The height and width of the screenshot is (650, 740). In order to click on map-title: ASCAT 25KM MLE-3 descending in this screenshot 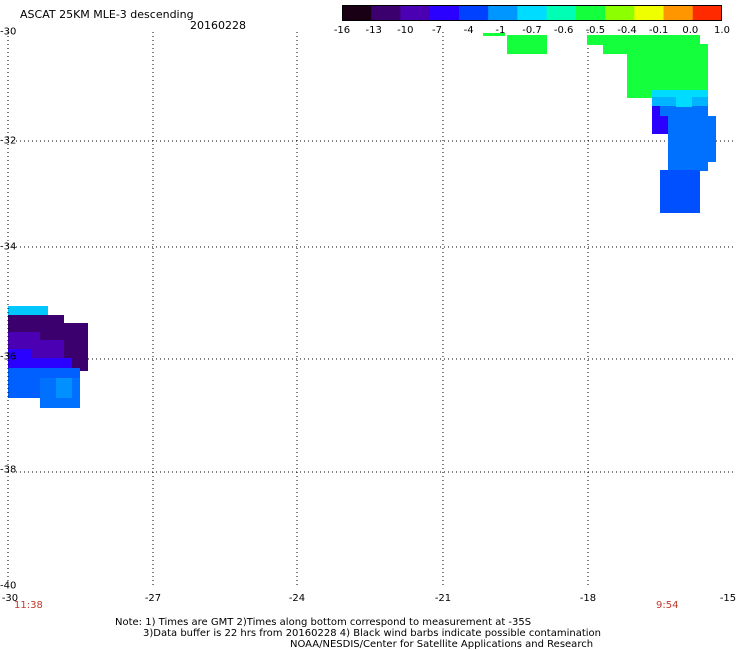, I will do `click(107, 14)`.